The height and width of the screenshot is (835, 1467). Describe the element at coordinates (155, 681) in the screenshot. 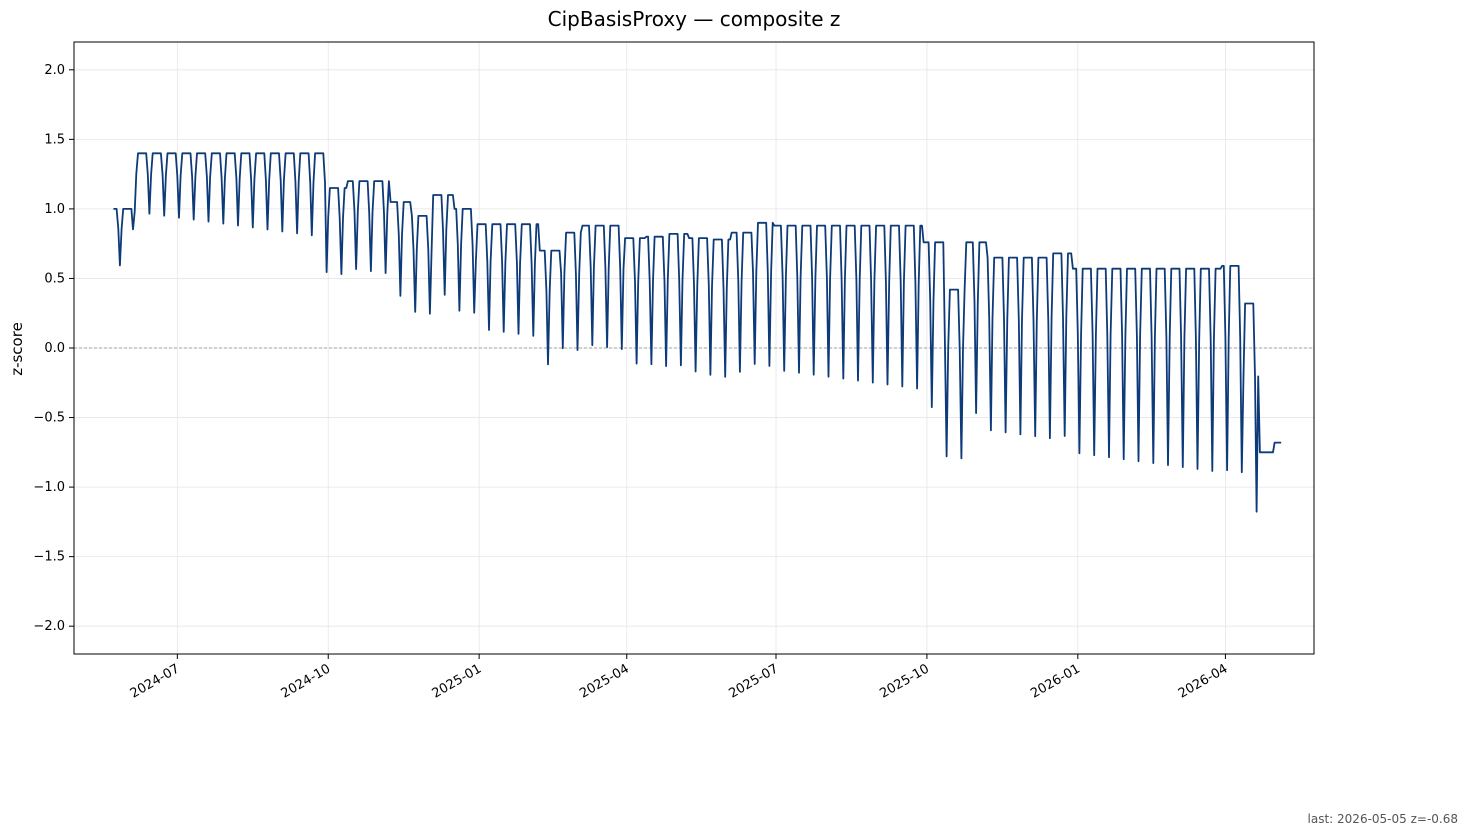

I see `x-tick-label: 2024-07` at that location.